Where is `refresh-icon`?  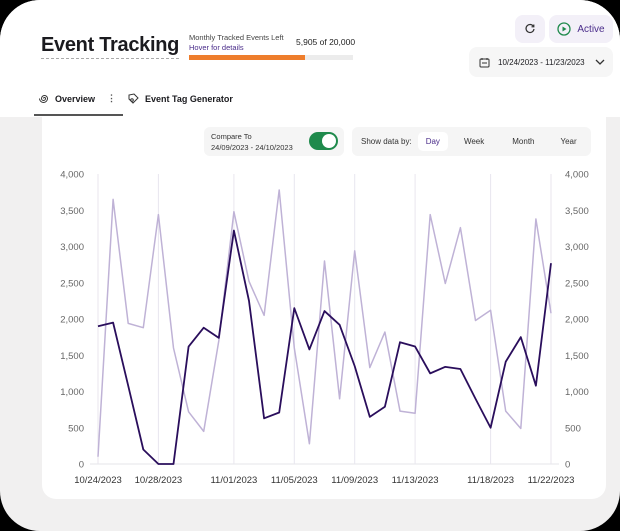 refresh-icon is located at coordinates (530, 28).